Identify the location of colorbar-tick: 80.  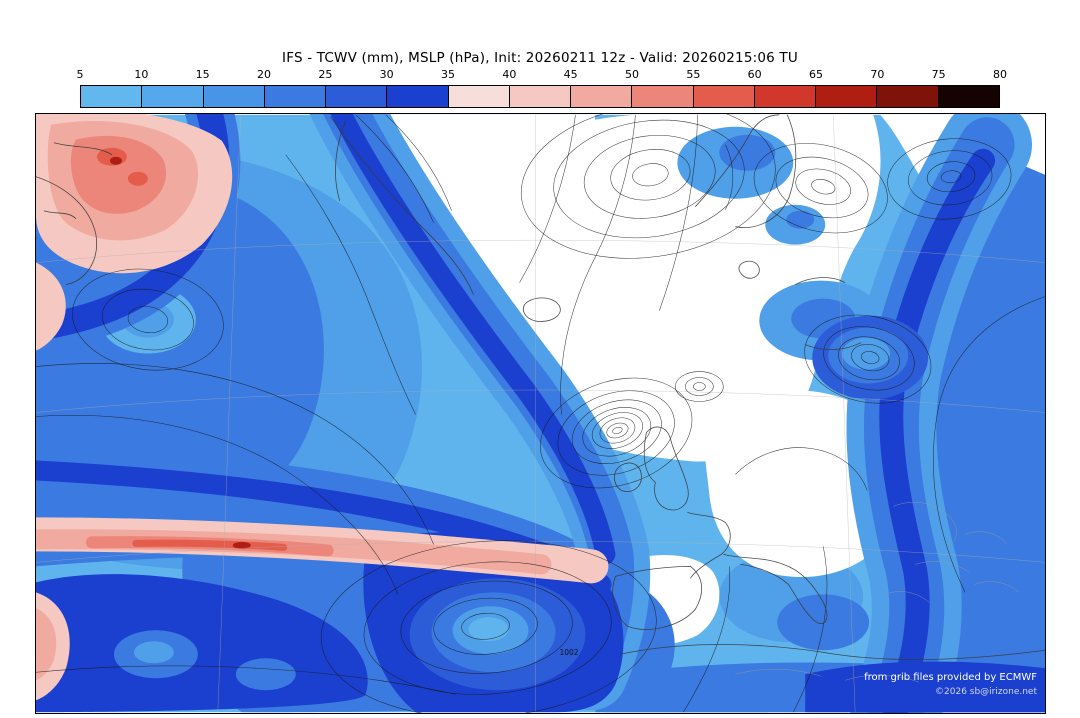
(1000, 74).